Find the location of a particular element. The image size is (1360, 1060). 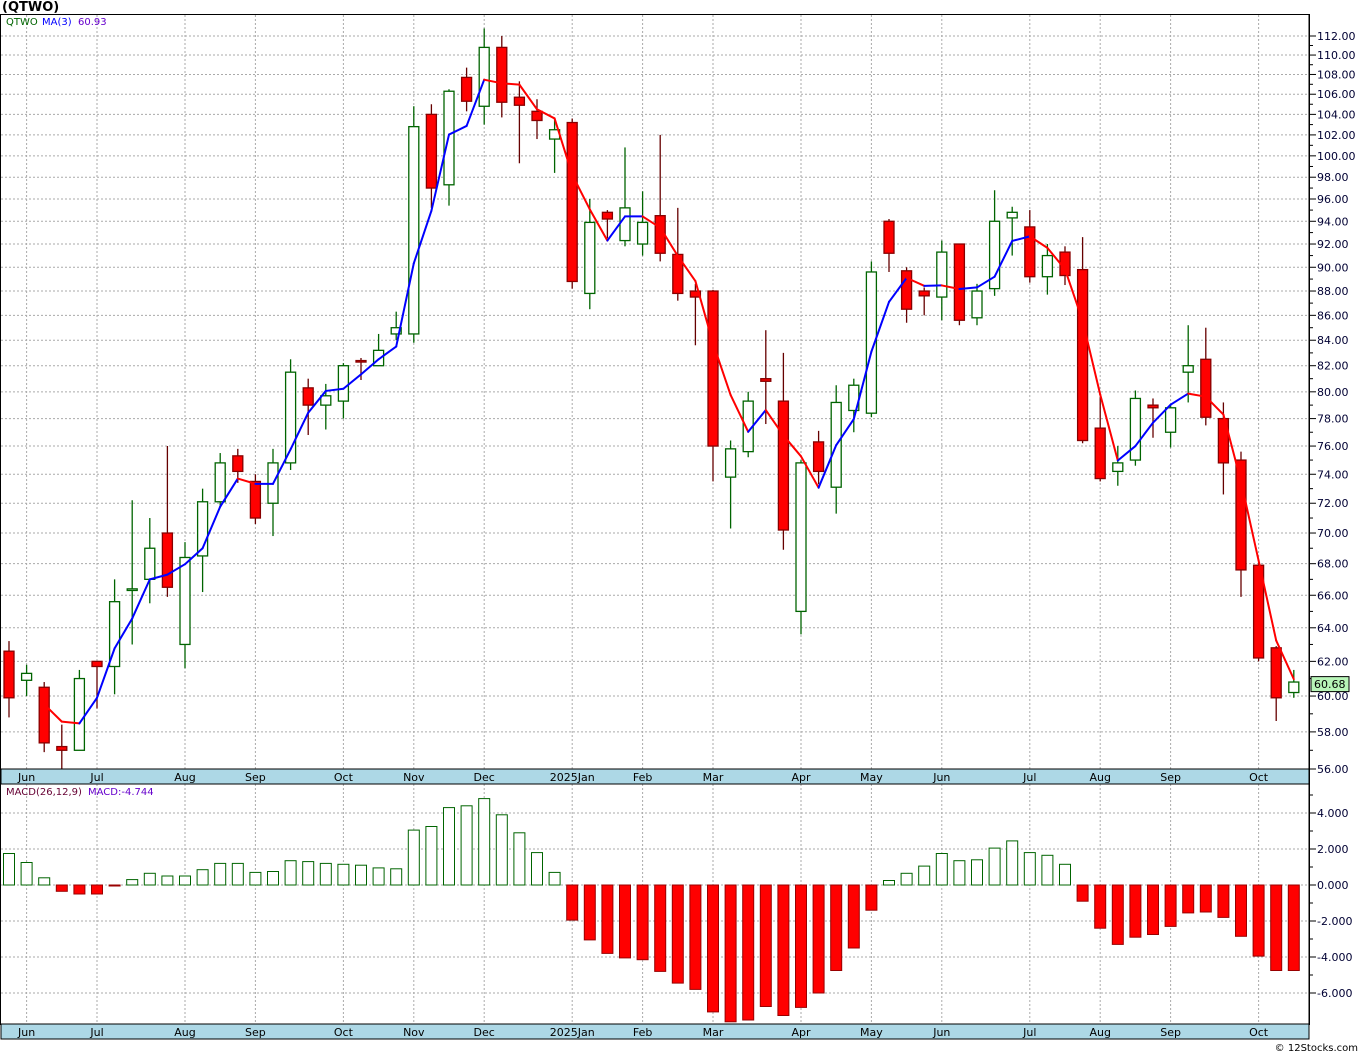

macd-tick-label: 2.000 is located at coordinates (1333, 849).